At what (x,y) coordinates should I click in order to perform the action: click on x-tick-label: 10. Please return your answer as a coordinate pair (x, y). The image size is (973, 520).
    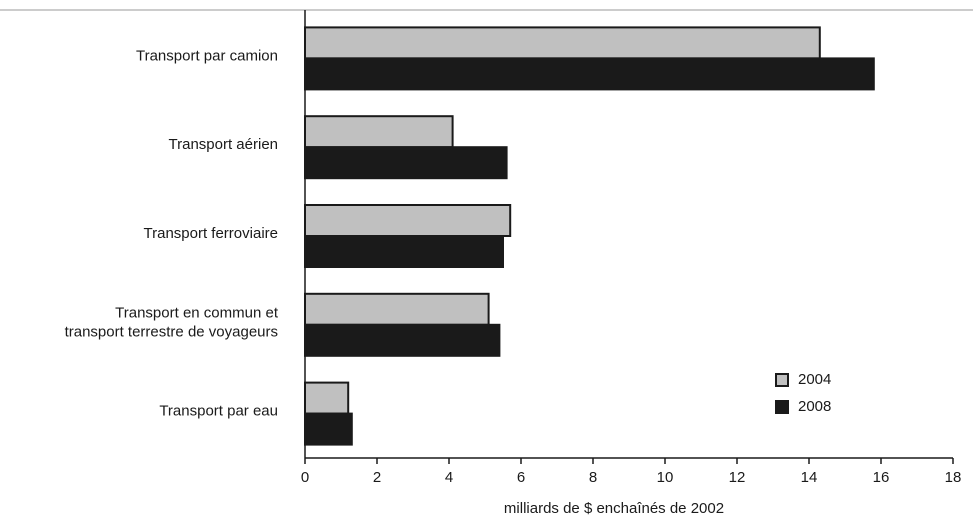
    Looking at the image, I should click on (665, 477).